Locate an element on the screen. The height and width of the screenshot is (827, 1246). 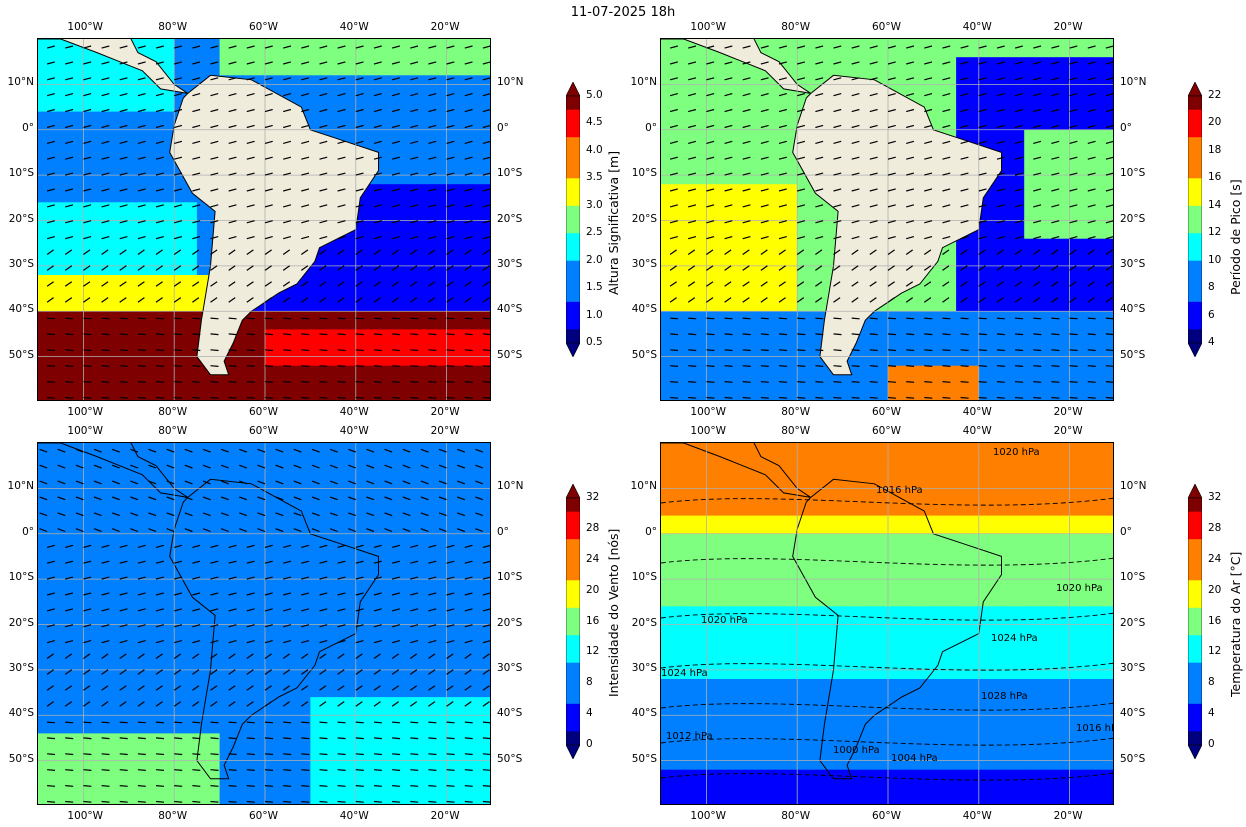
latitude-label: 30°S is located at coordinates (644, 263).